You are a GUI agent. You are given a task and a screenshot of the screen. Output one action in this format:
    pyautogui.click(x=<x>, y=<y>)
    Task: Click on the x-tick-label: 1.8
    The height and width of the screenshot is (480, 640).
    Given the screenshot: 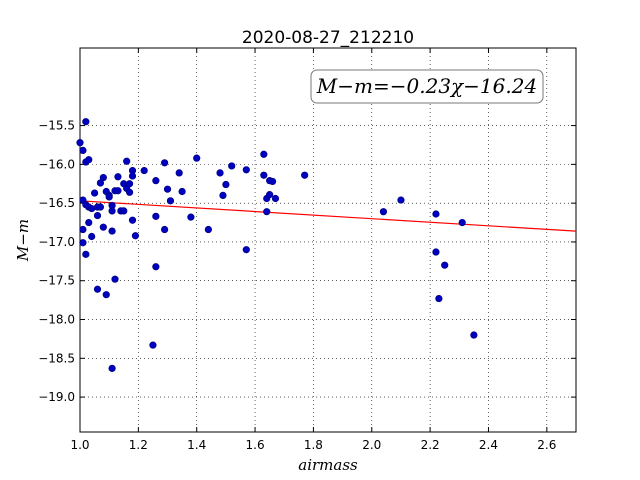 What is the action you would take?
    pyautogui.click(x=313, y=445)
    